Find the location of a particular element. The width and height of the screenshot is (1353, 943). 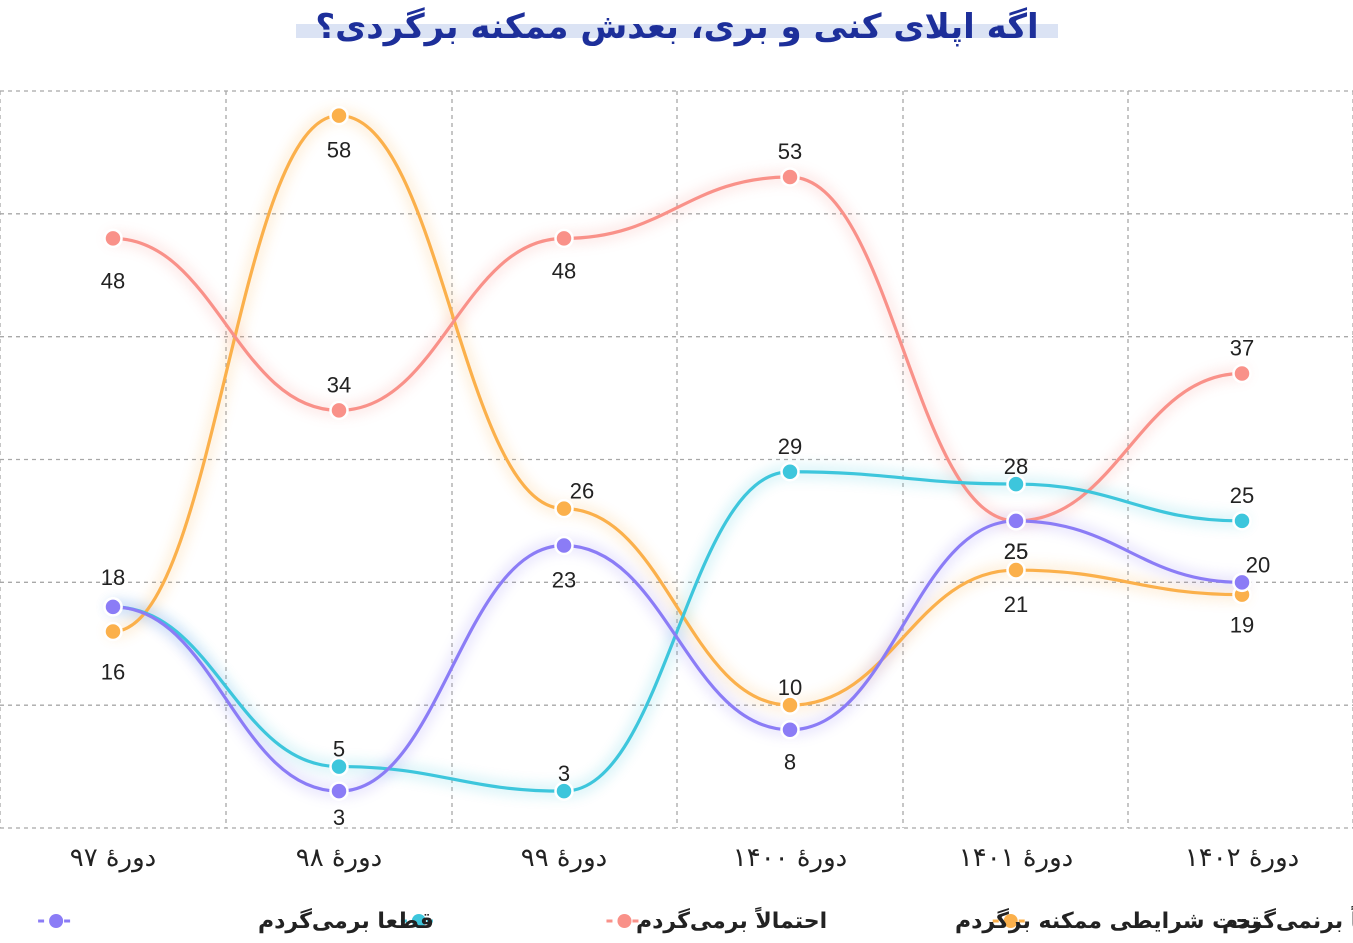

legend-label: قطعا برمی‌گردم is located at coordinates (346, 920).